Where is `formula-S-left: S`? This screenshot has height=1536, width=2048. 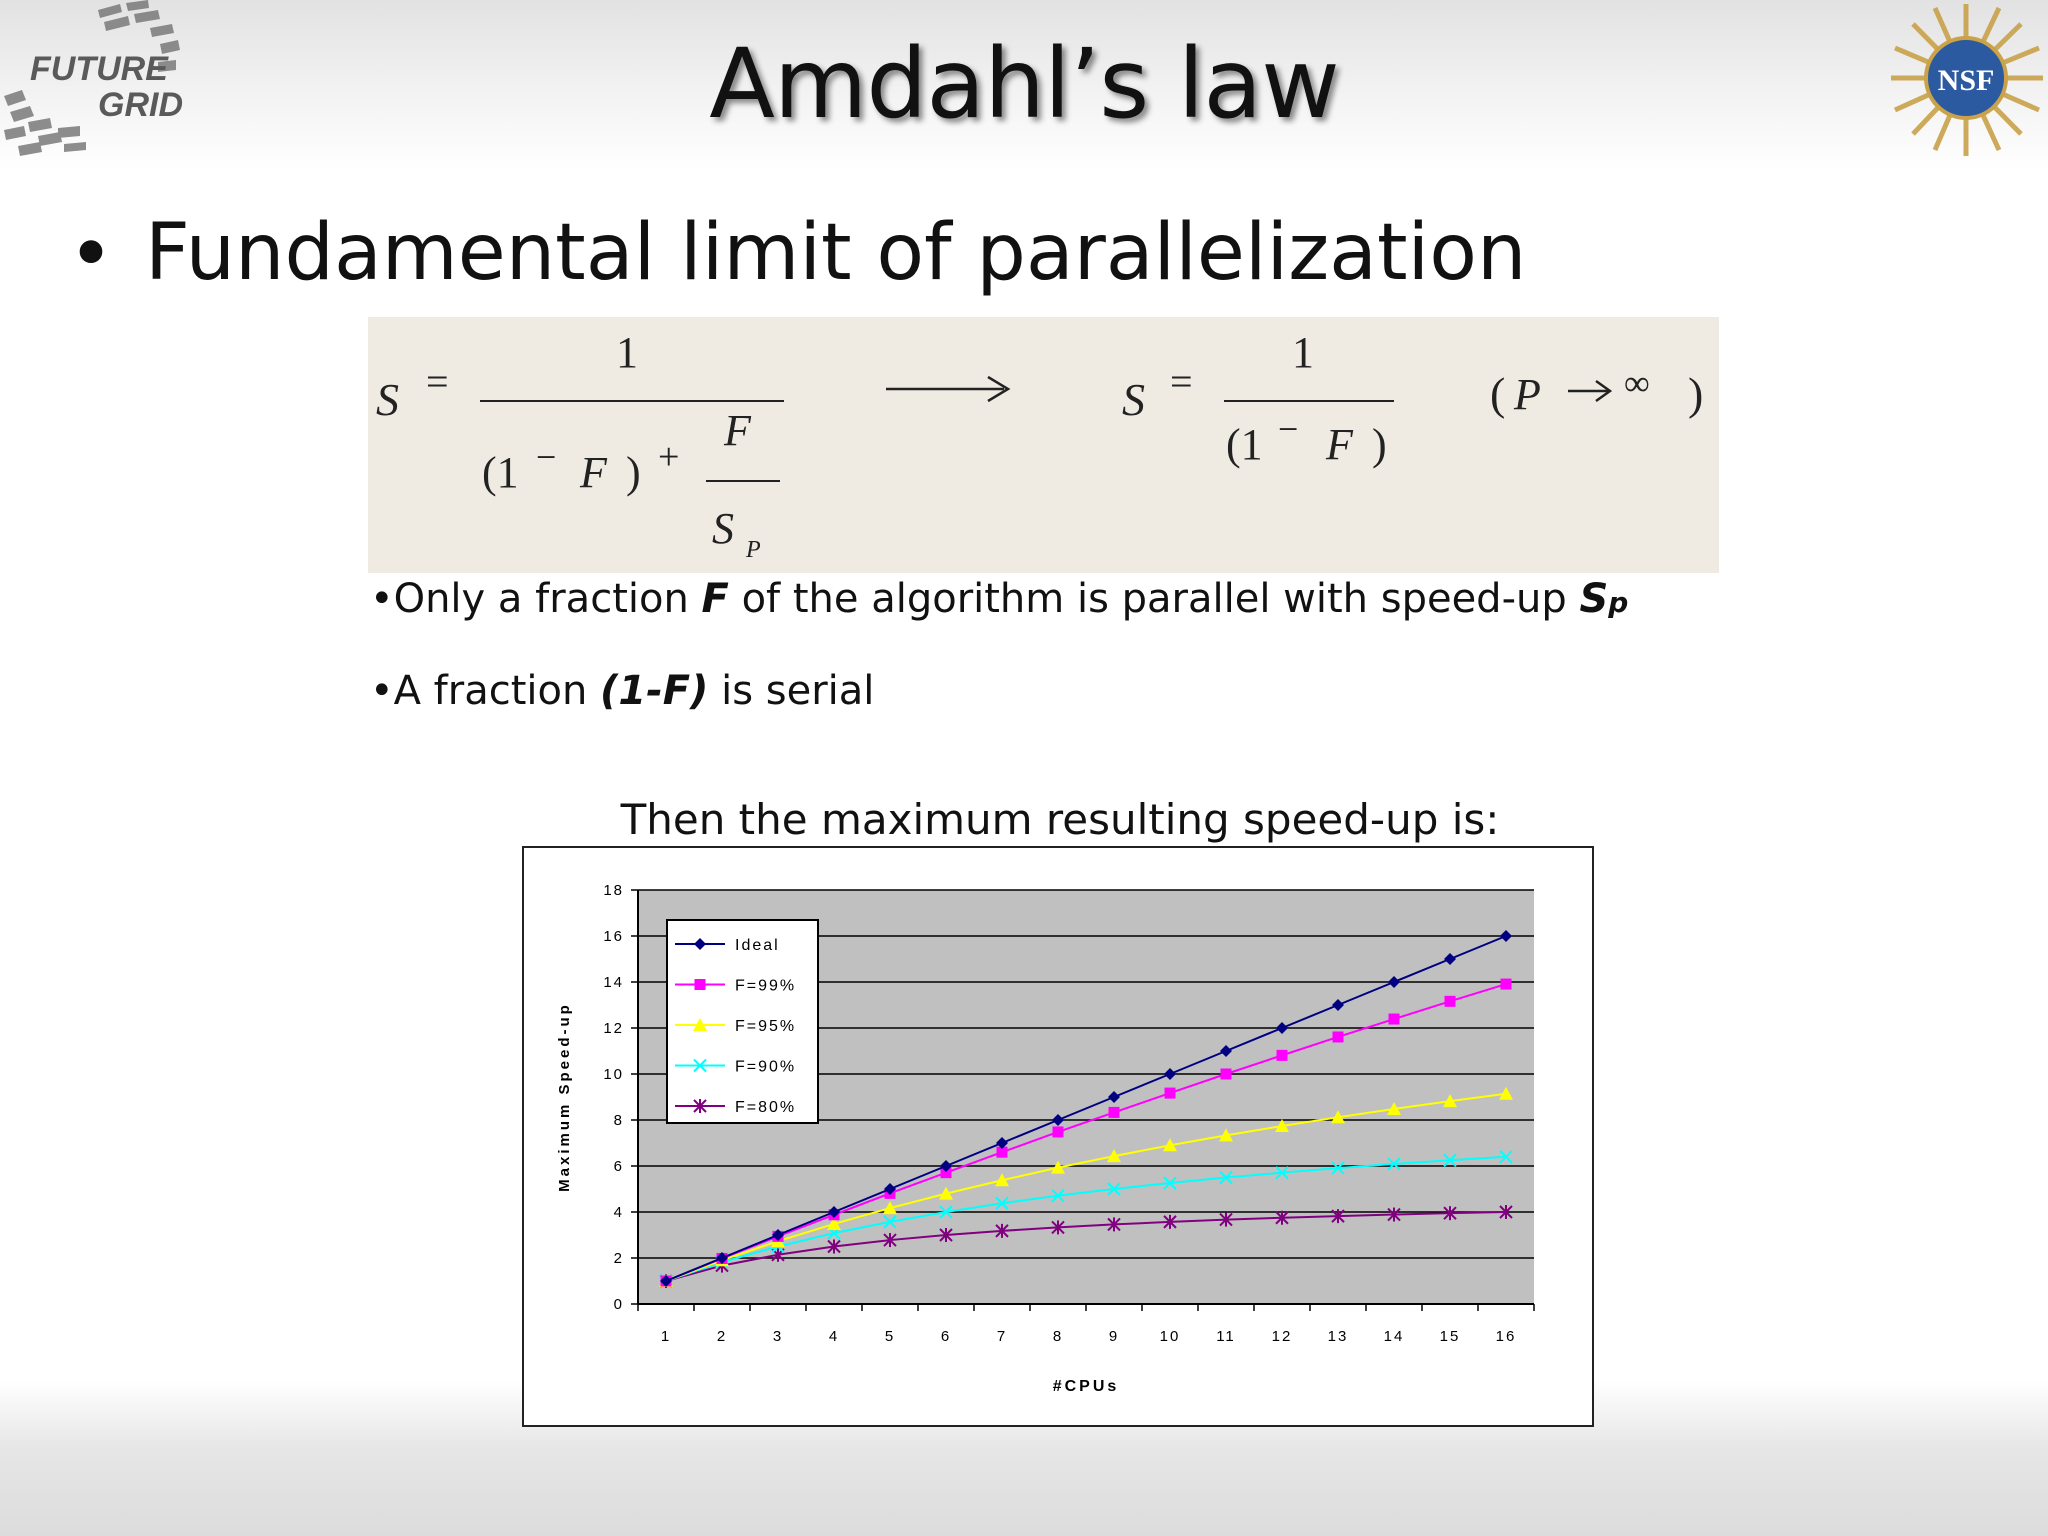 formula-S-left: S is located at coordinates (387, 399).